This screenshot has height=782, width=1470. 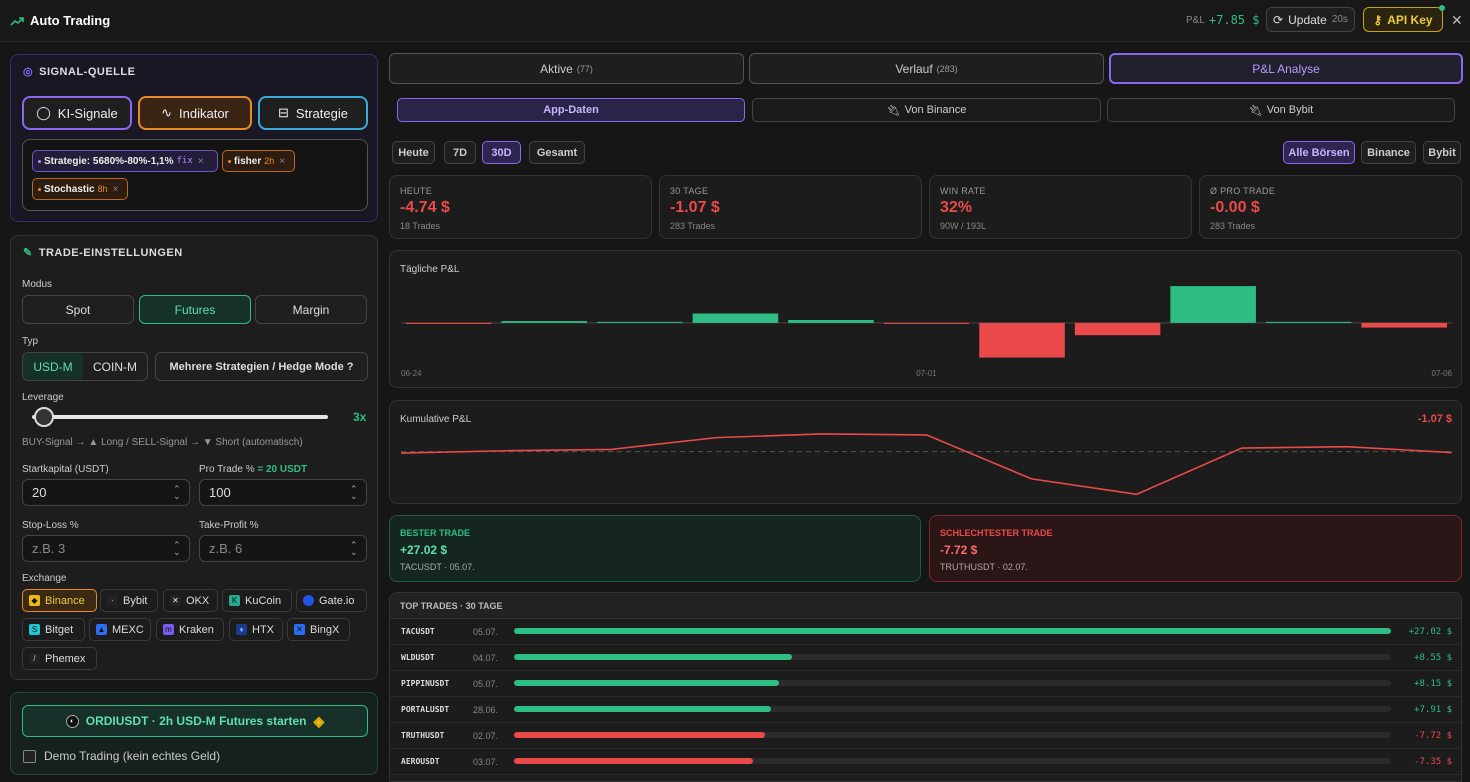 I want to click on table-row: TRUTHUSDT 02.07. -7.72 $, so click(x=925, y=736).